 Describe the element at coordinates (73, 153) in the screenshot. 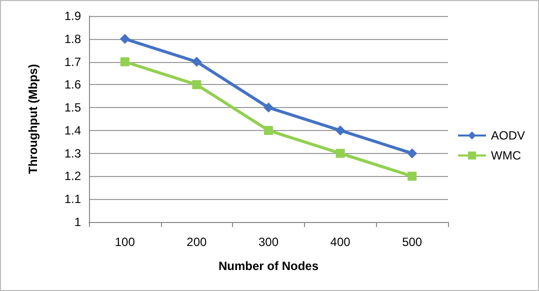

I see `y-tick-label: 1.3` at that location.